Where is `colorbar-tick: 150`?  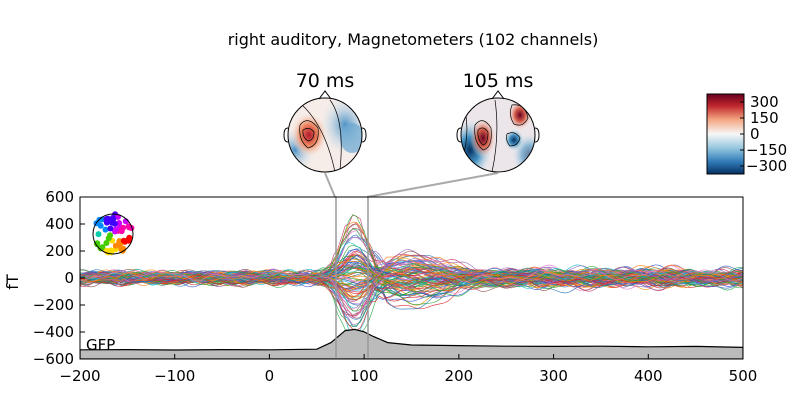 colorbar-tick: 150 is located at coordinates (764, 118).